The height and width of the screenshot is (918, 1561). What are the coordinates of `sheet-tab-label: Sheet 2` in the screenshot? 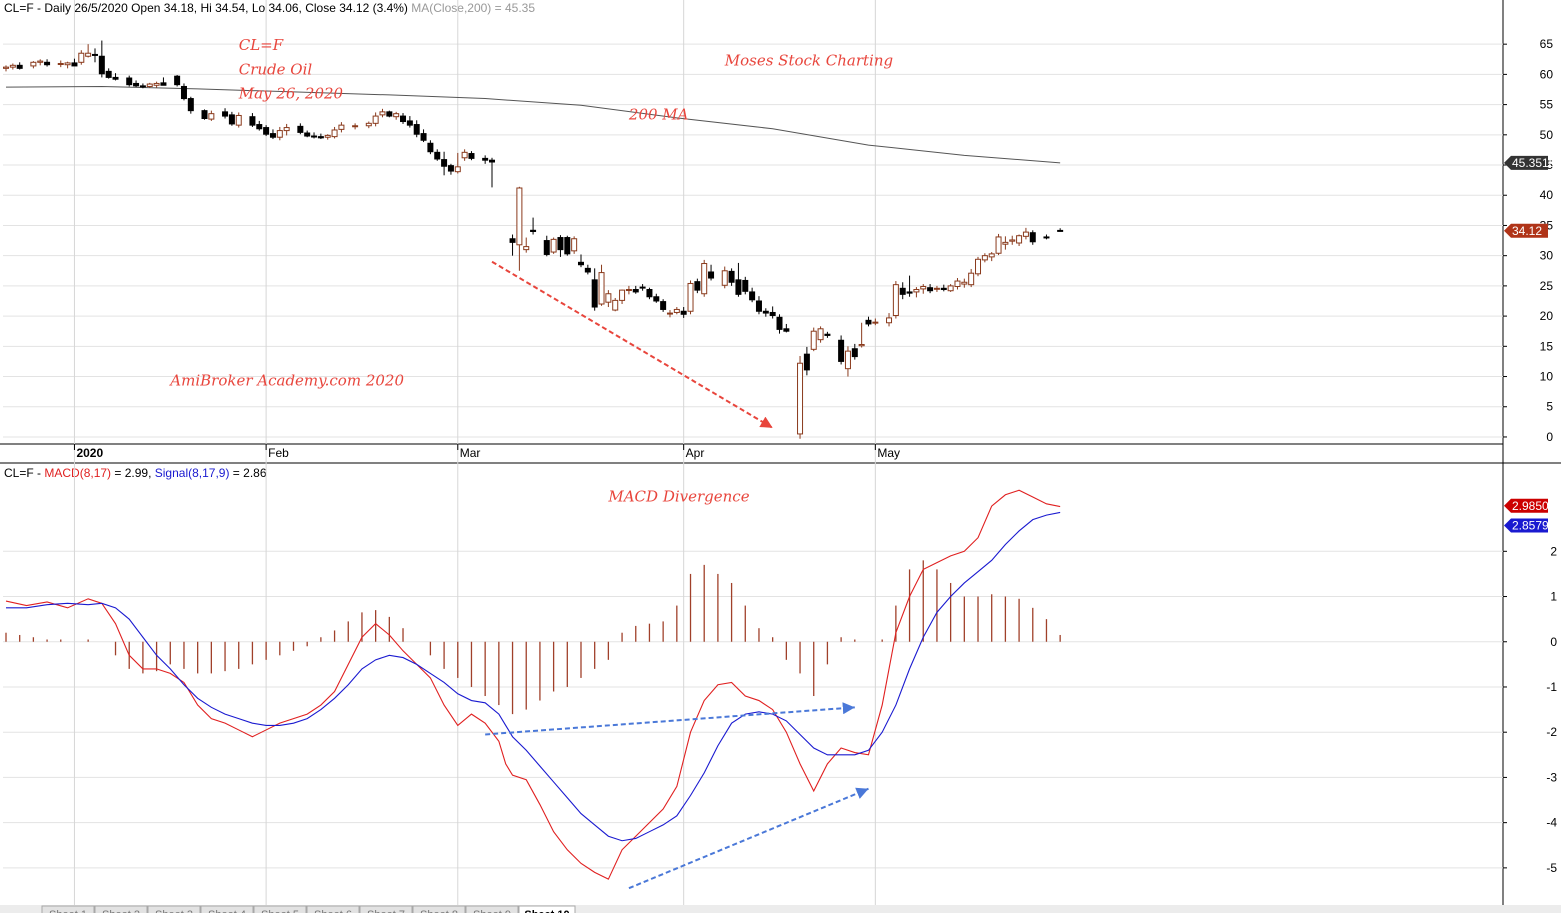 It's located at (121, 911).